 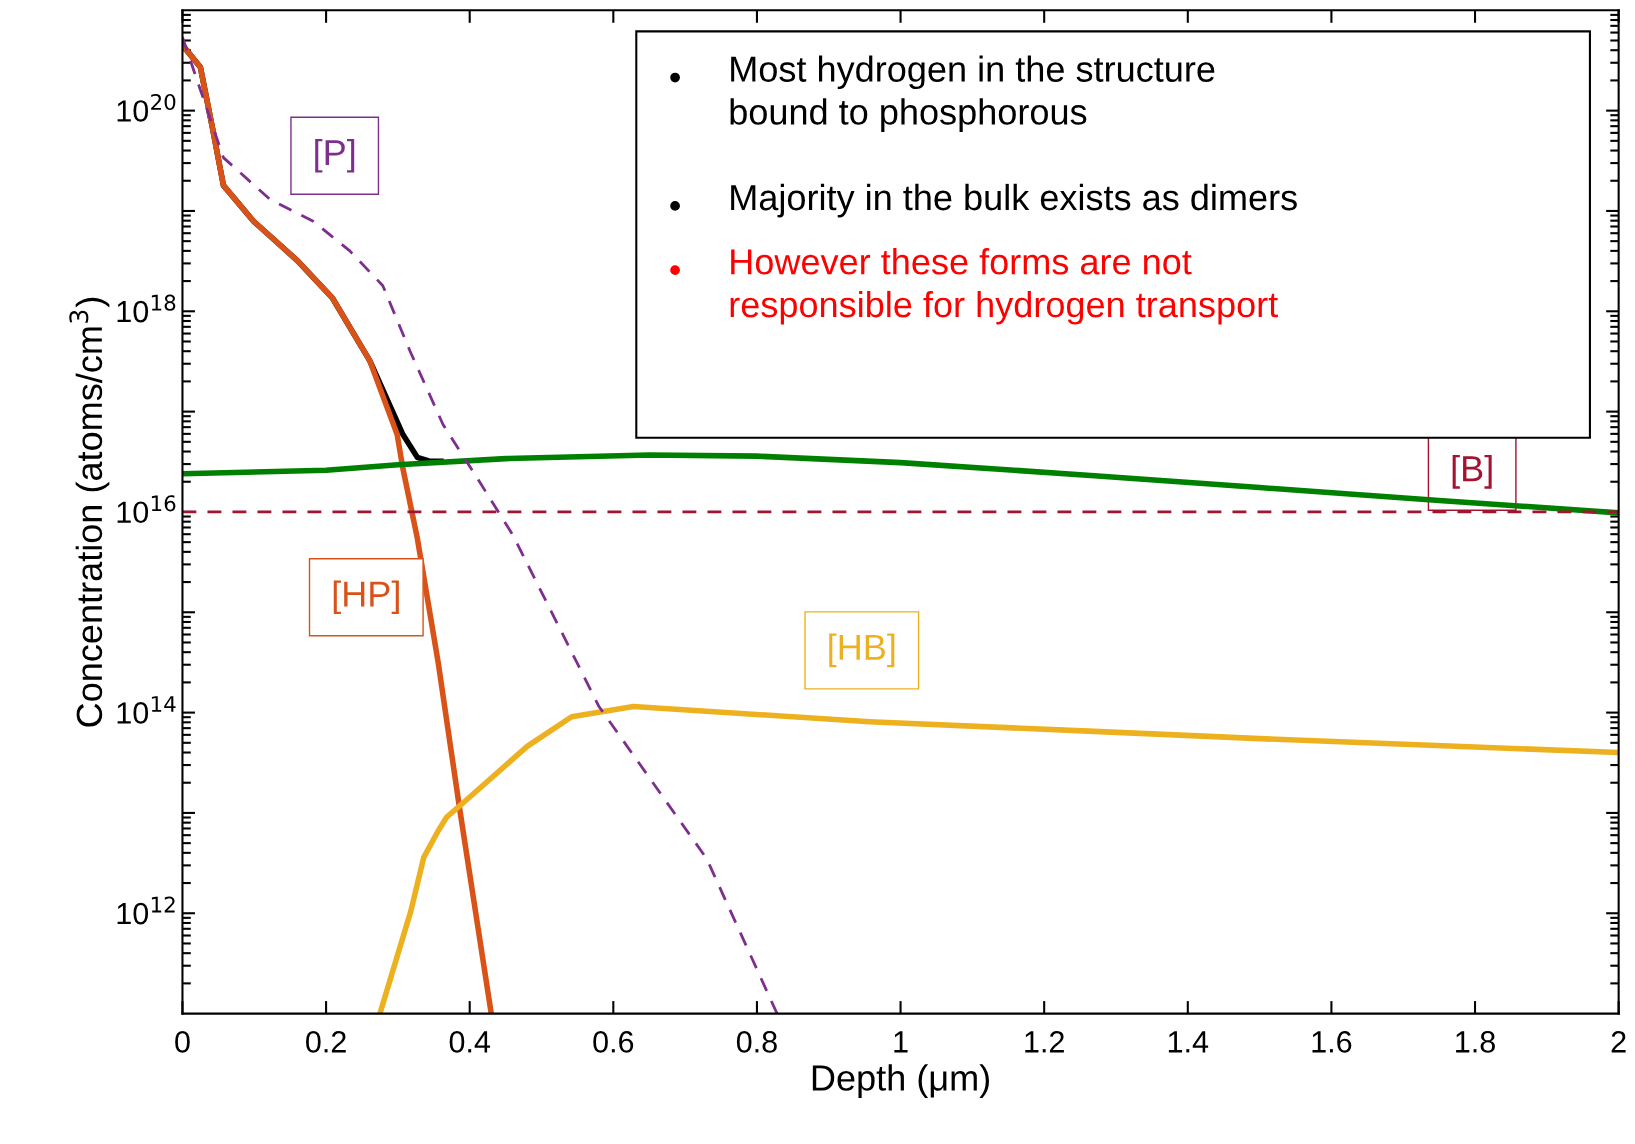 I want to click on annotation: However these forms are not responsible for hydrogen transport, so click(x=1004, y=286).